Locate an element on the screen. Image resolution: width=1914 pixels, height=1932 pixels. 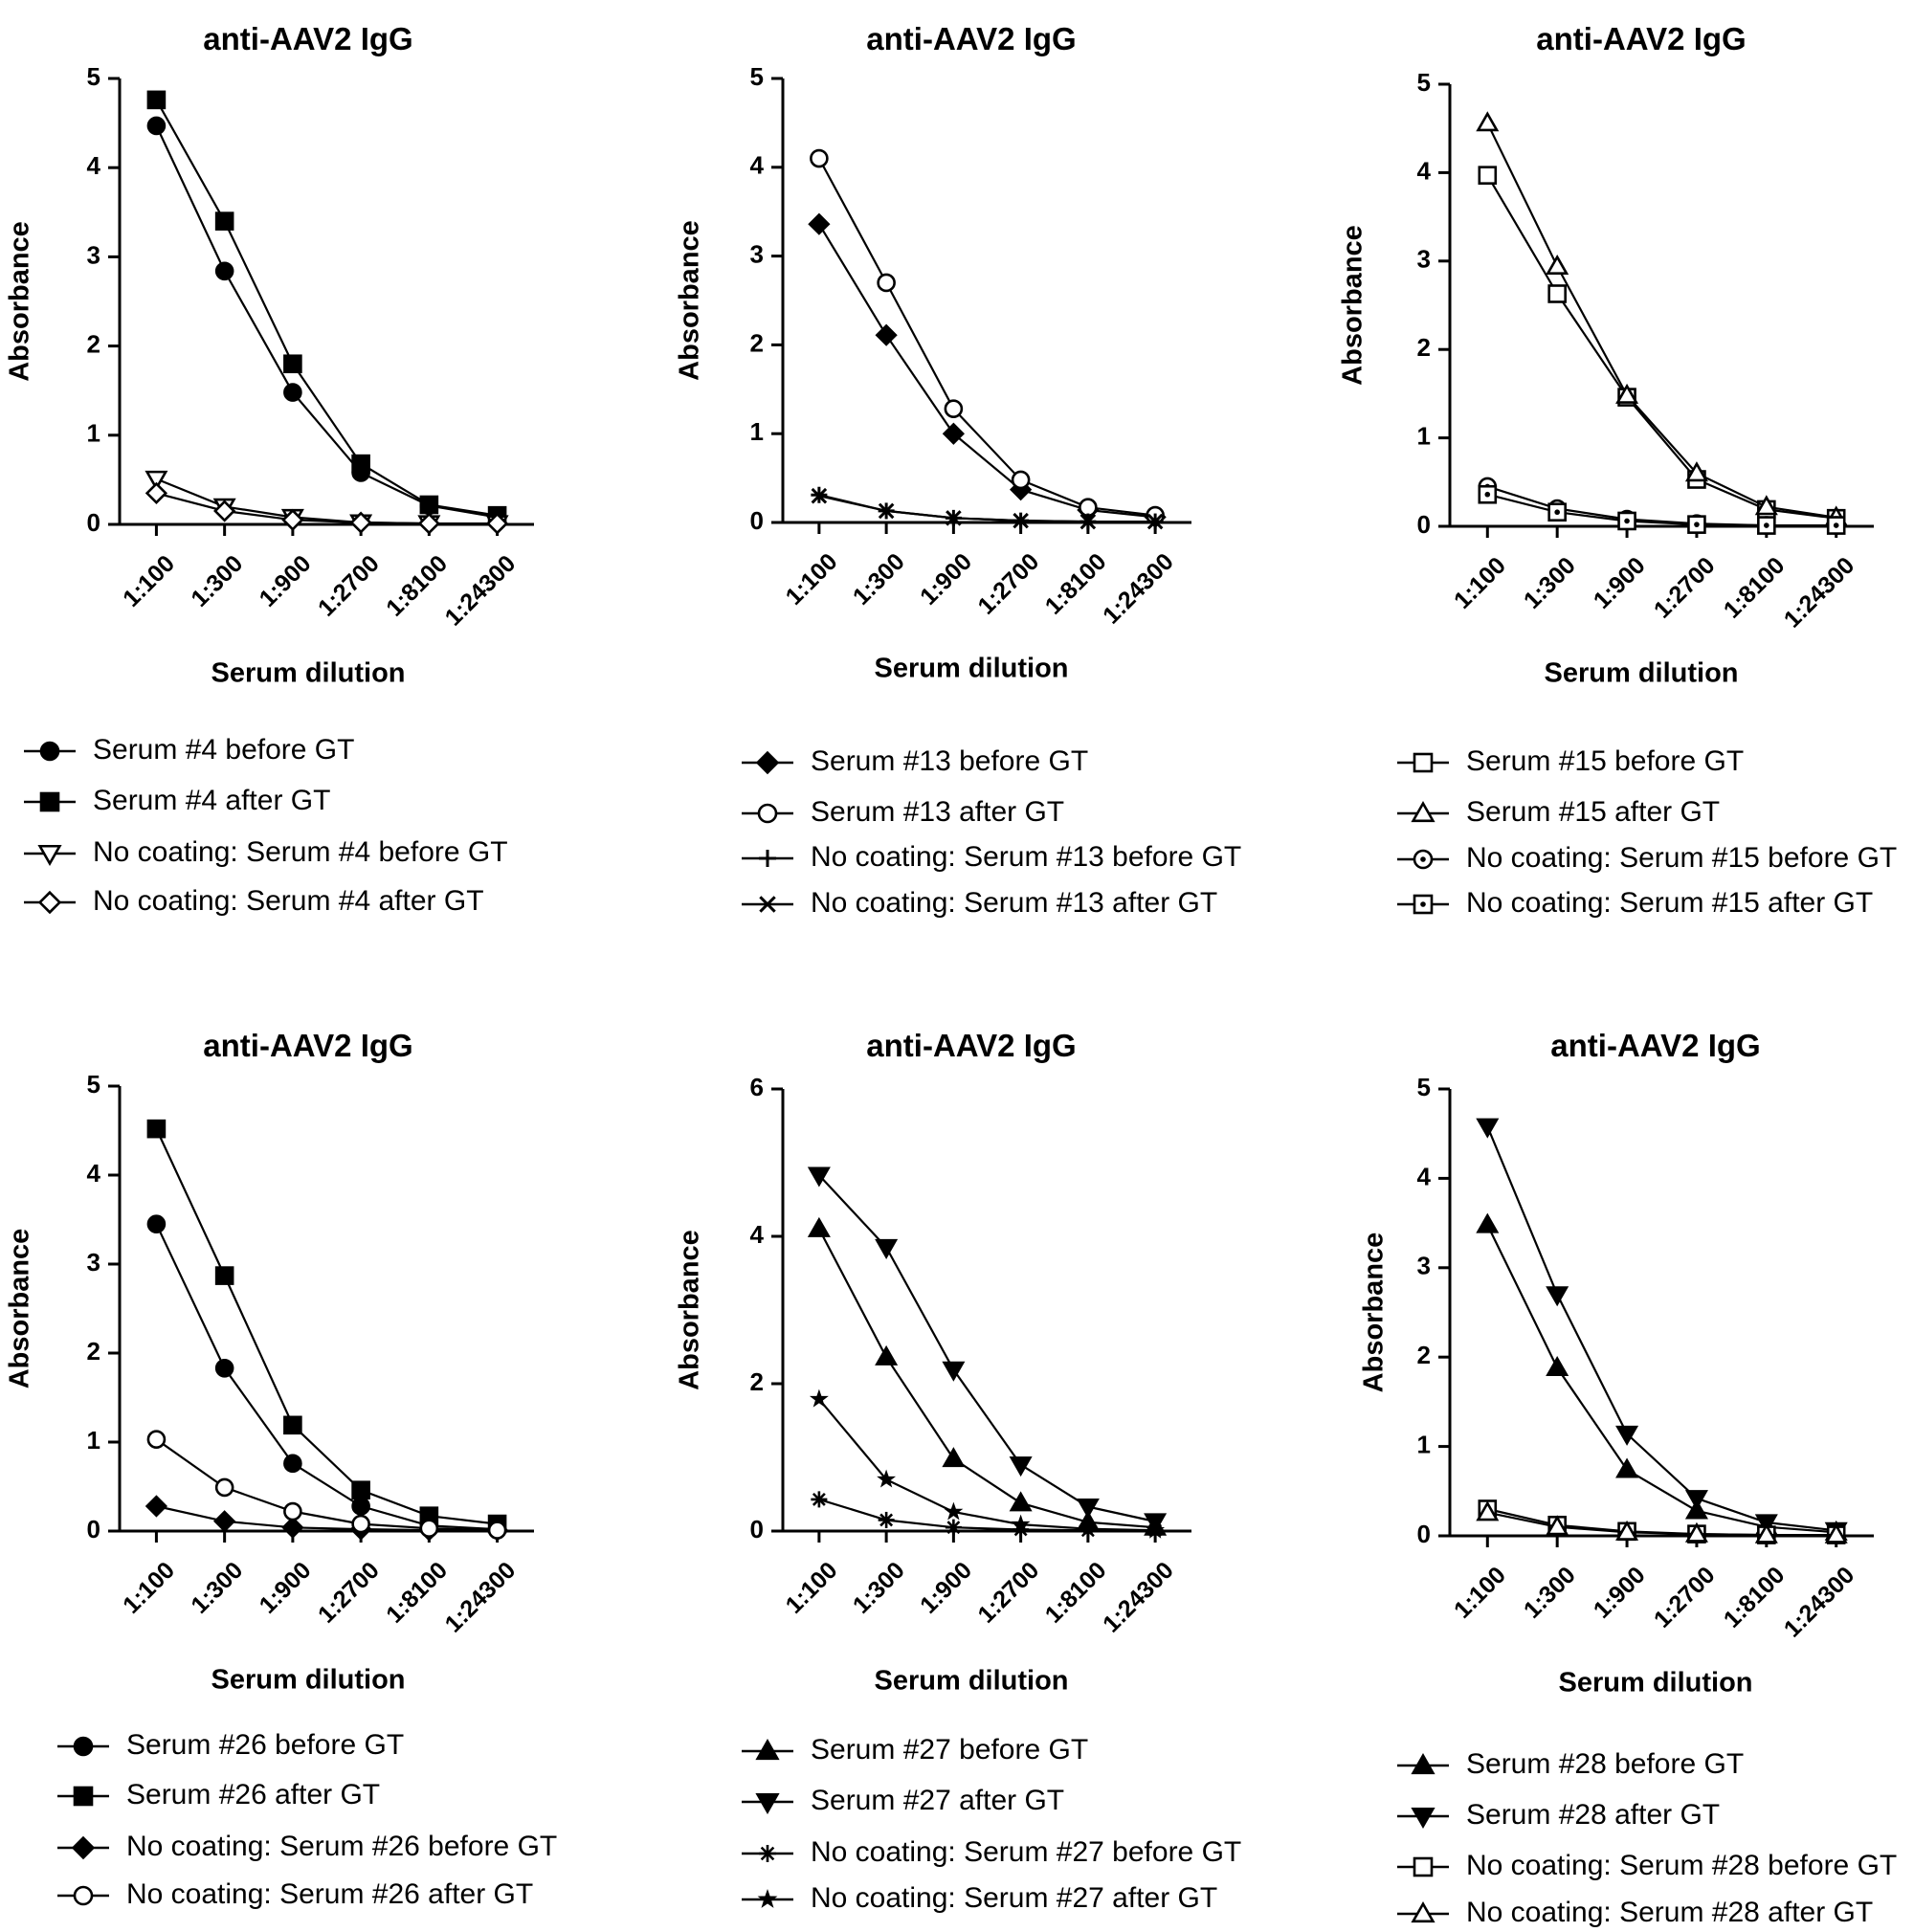
legend-label: No coating: Serum #27 after GT is located at coordinates (1014, 1898).